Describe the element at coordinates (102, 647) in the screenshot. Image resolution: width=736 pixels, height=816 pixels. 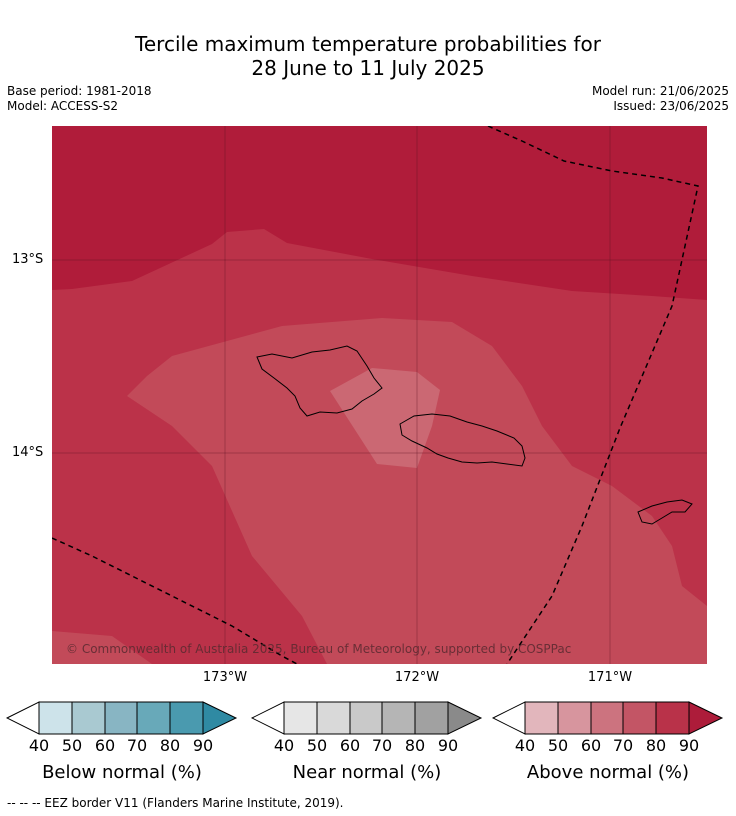
I see `region-70-corner` at that location.